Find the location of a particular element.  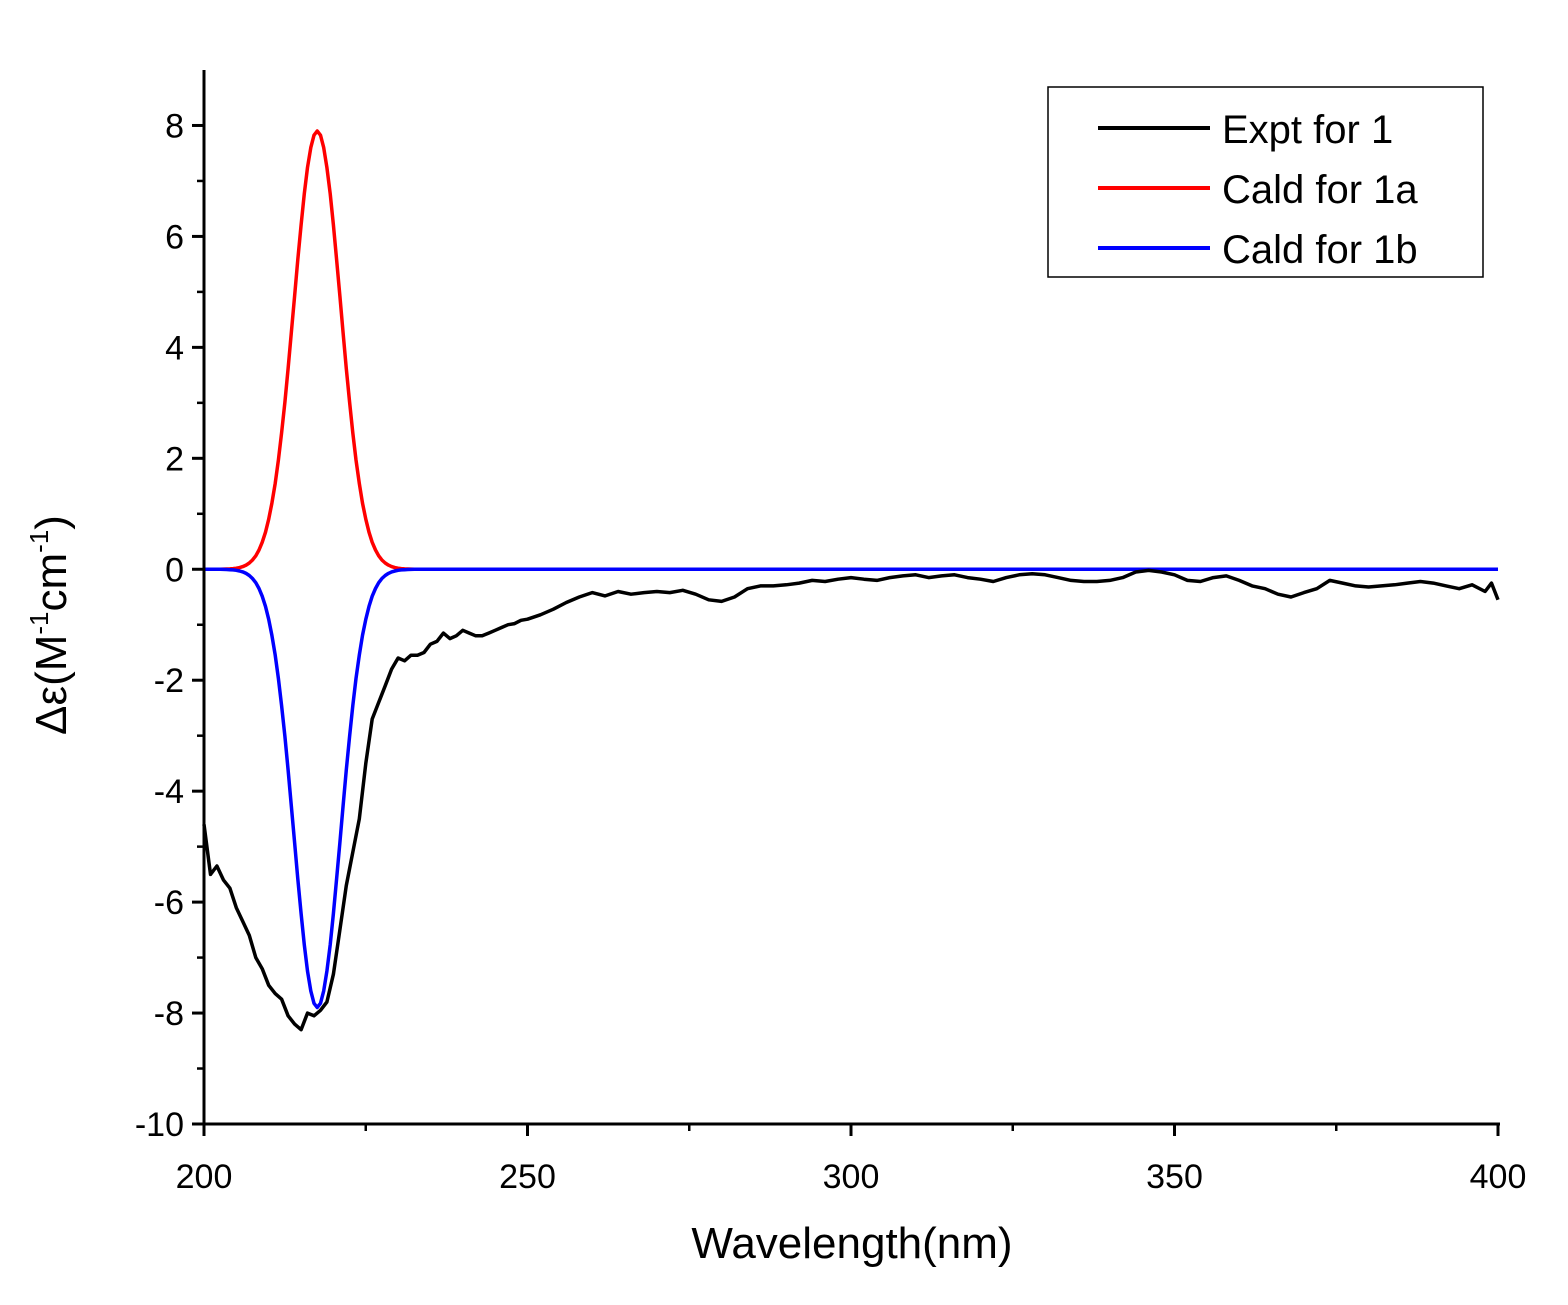

y-tick-label: 2 is located at coordinates (174, 459).